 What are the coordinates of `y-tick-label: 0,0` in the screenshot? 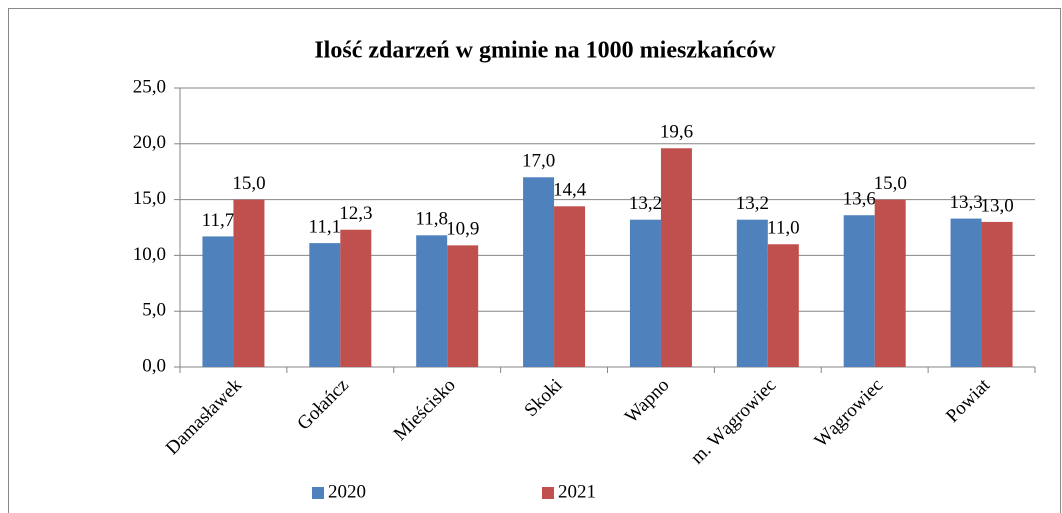 It's located at (154, 365).